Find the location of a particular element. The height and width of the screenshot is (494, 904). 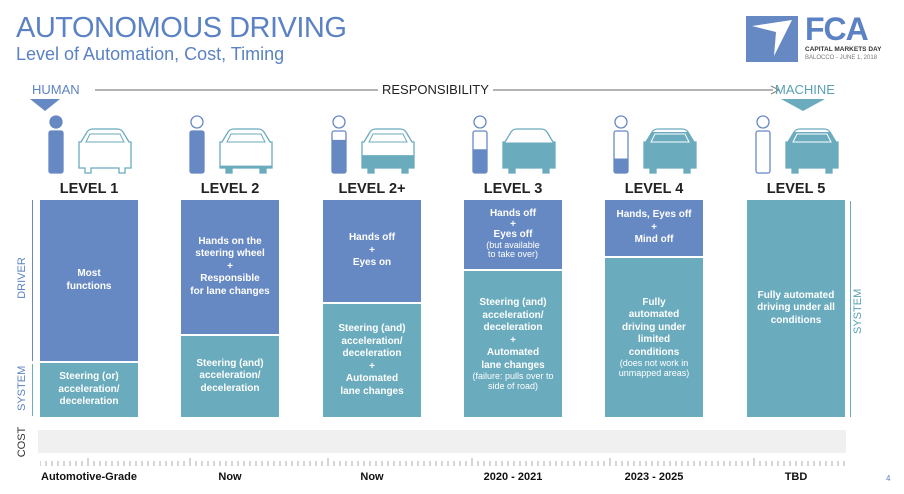

box-text-line: steering wheel is located at coordinates (230, 254).